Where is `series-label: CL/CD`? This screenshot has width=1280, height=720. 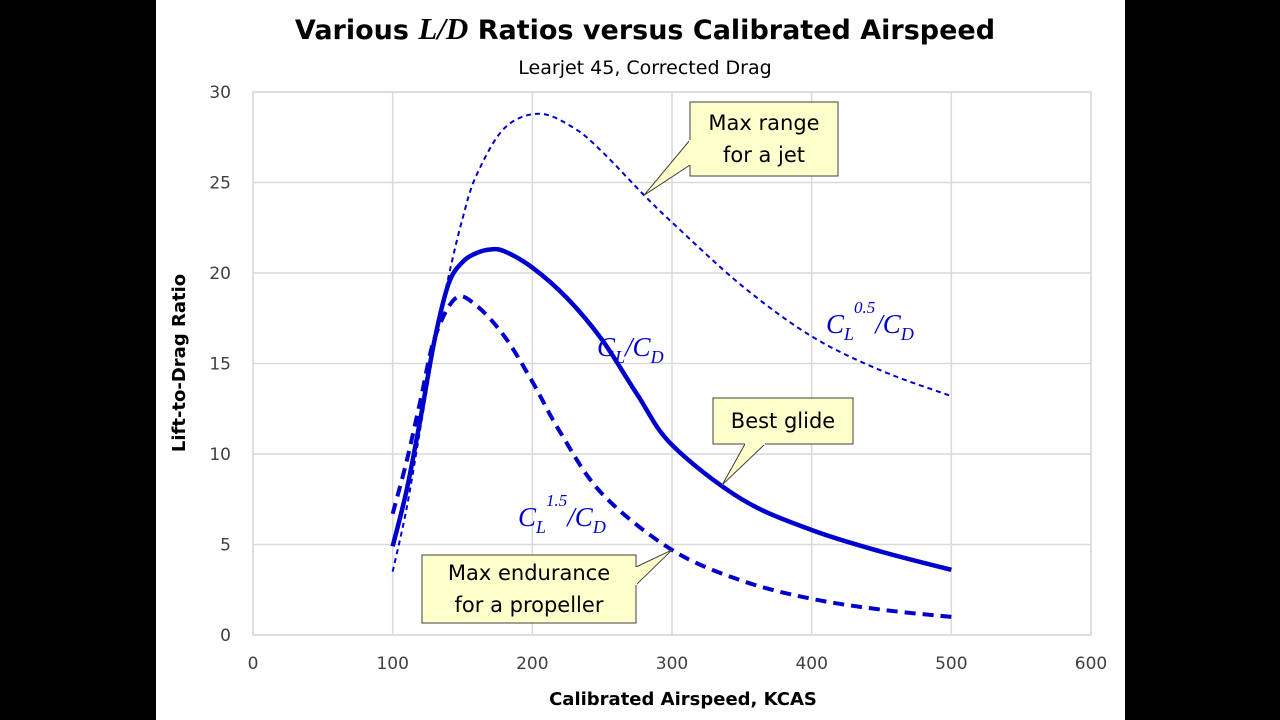 series-label: CL/CD is located at coordinates (630, 349).